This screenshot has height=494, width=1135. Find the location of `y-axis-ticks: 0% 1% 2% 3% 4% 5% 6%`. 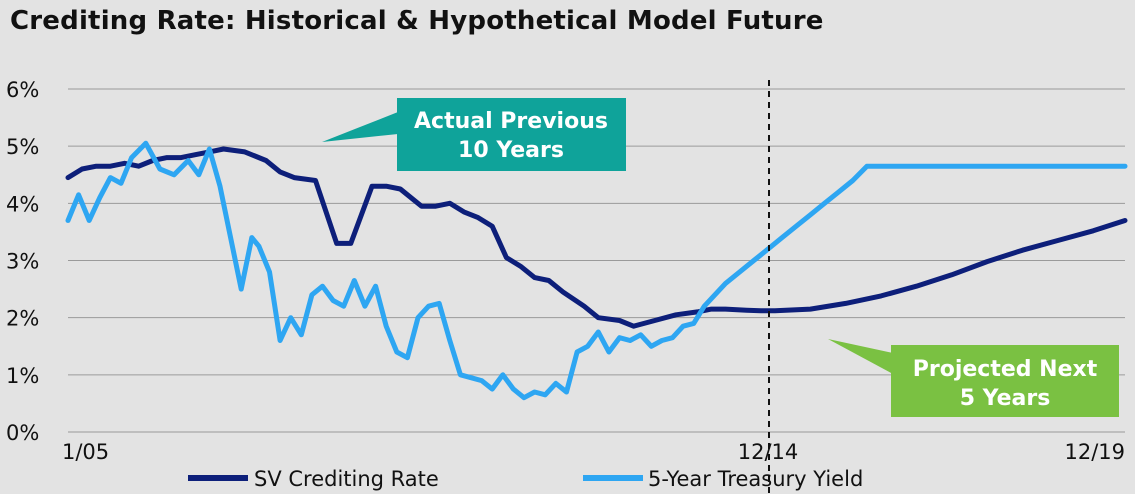

y-axis-ticks: 0% 1% 2% 3% 4% 5% 6% is located at coordinates (22, 261).